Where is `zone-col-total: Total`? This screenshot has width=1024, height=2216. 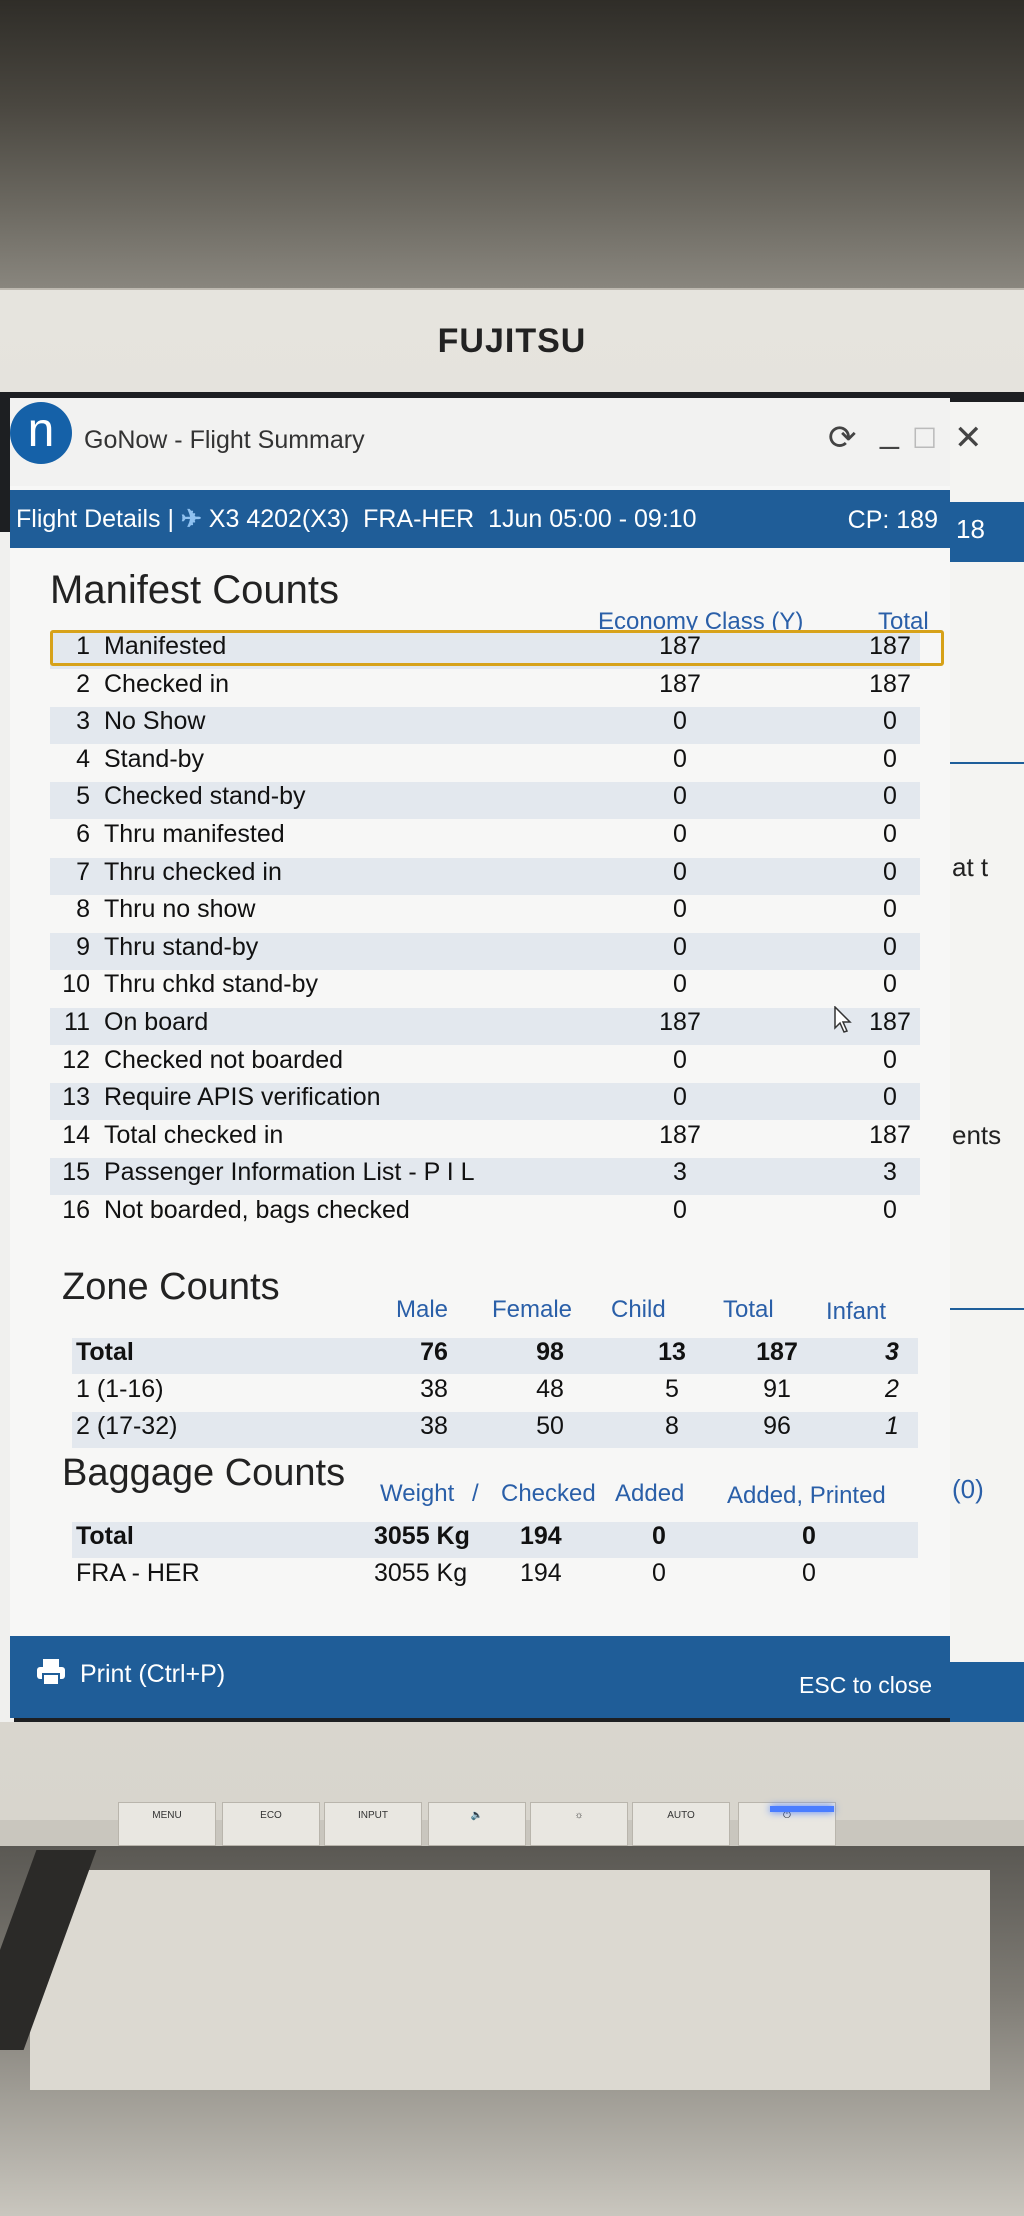 zone-col-total: Total is located at coordinates (748, 1309).